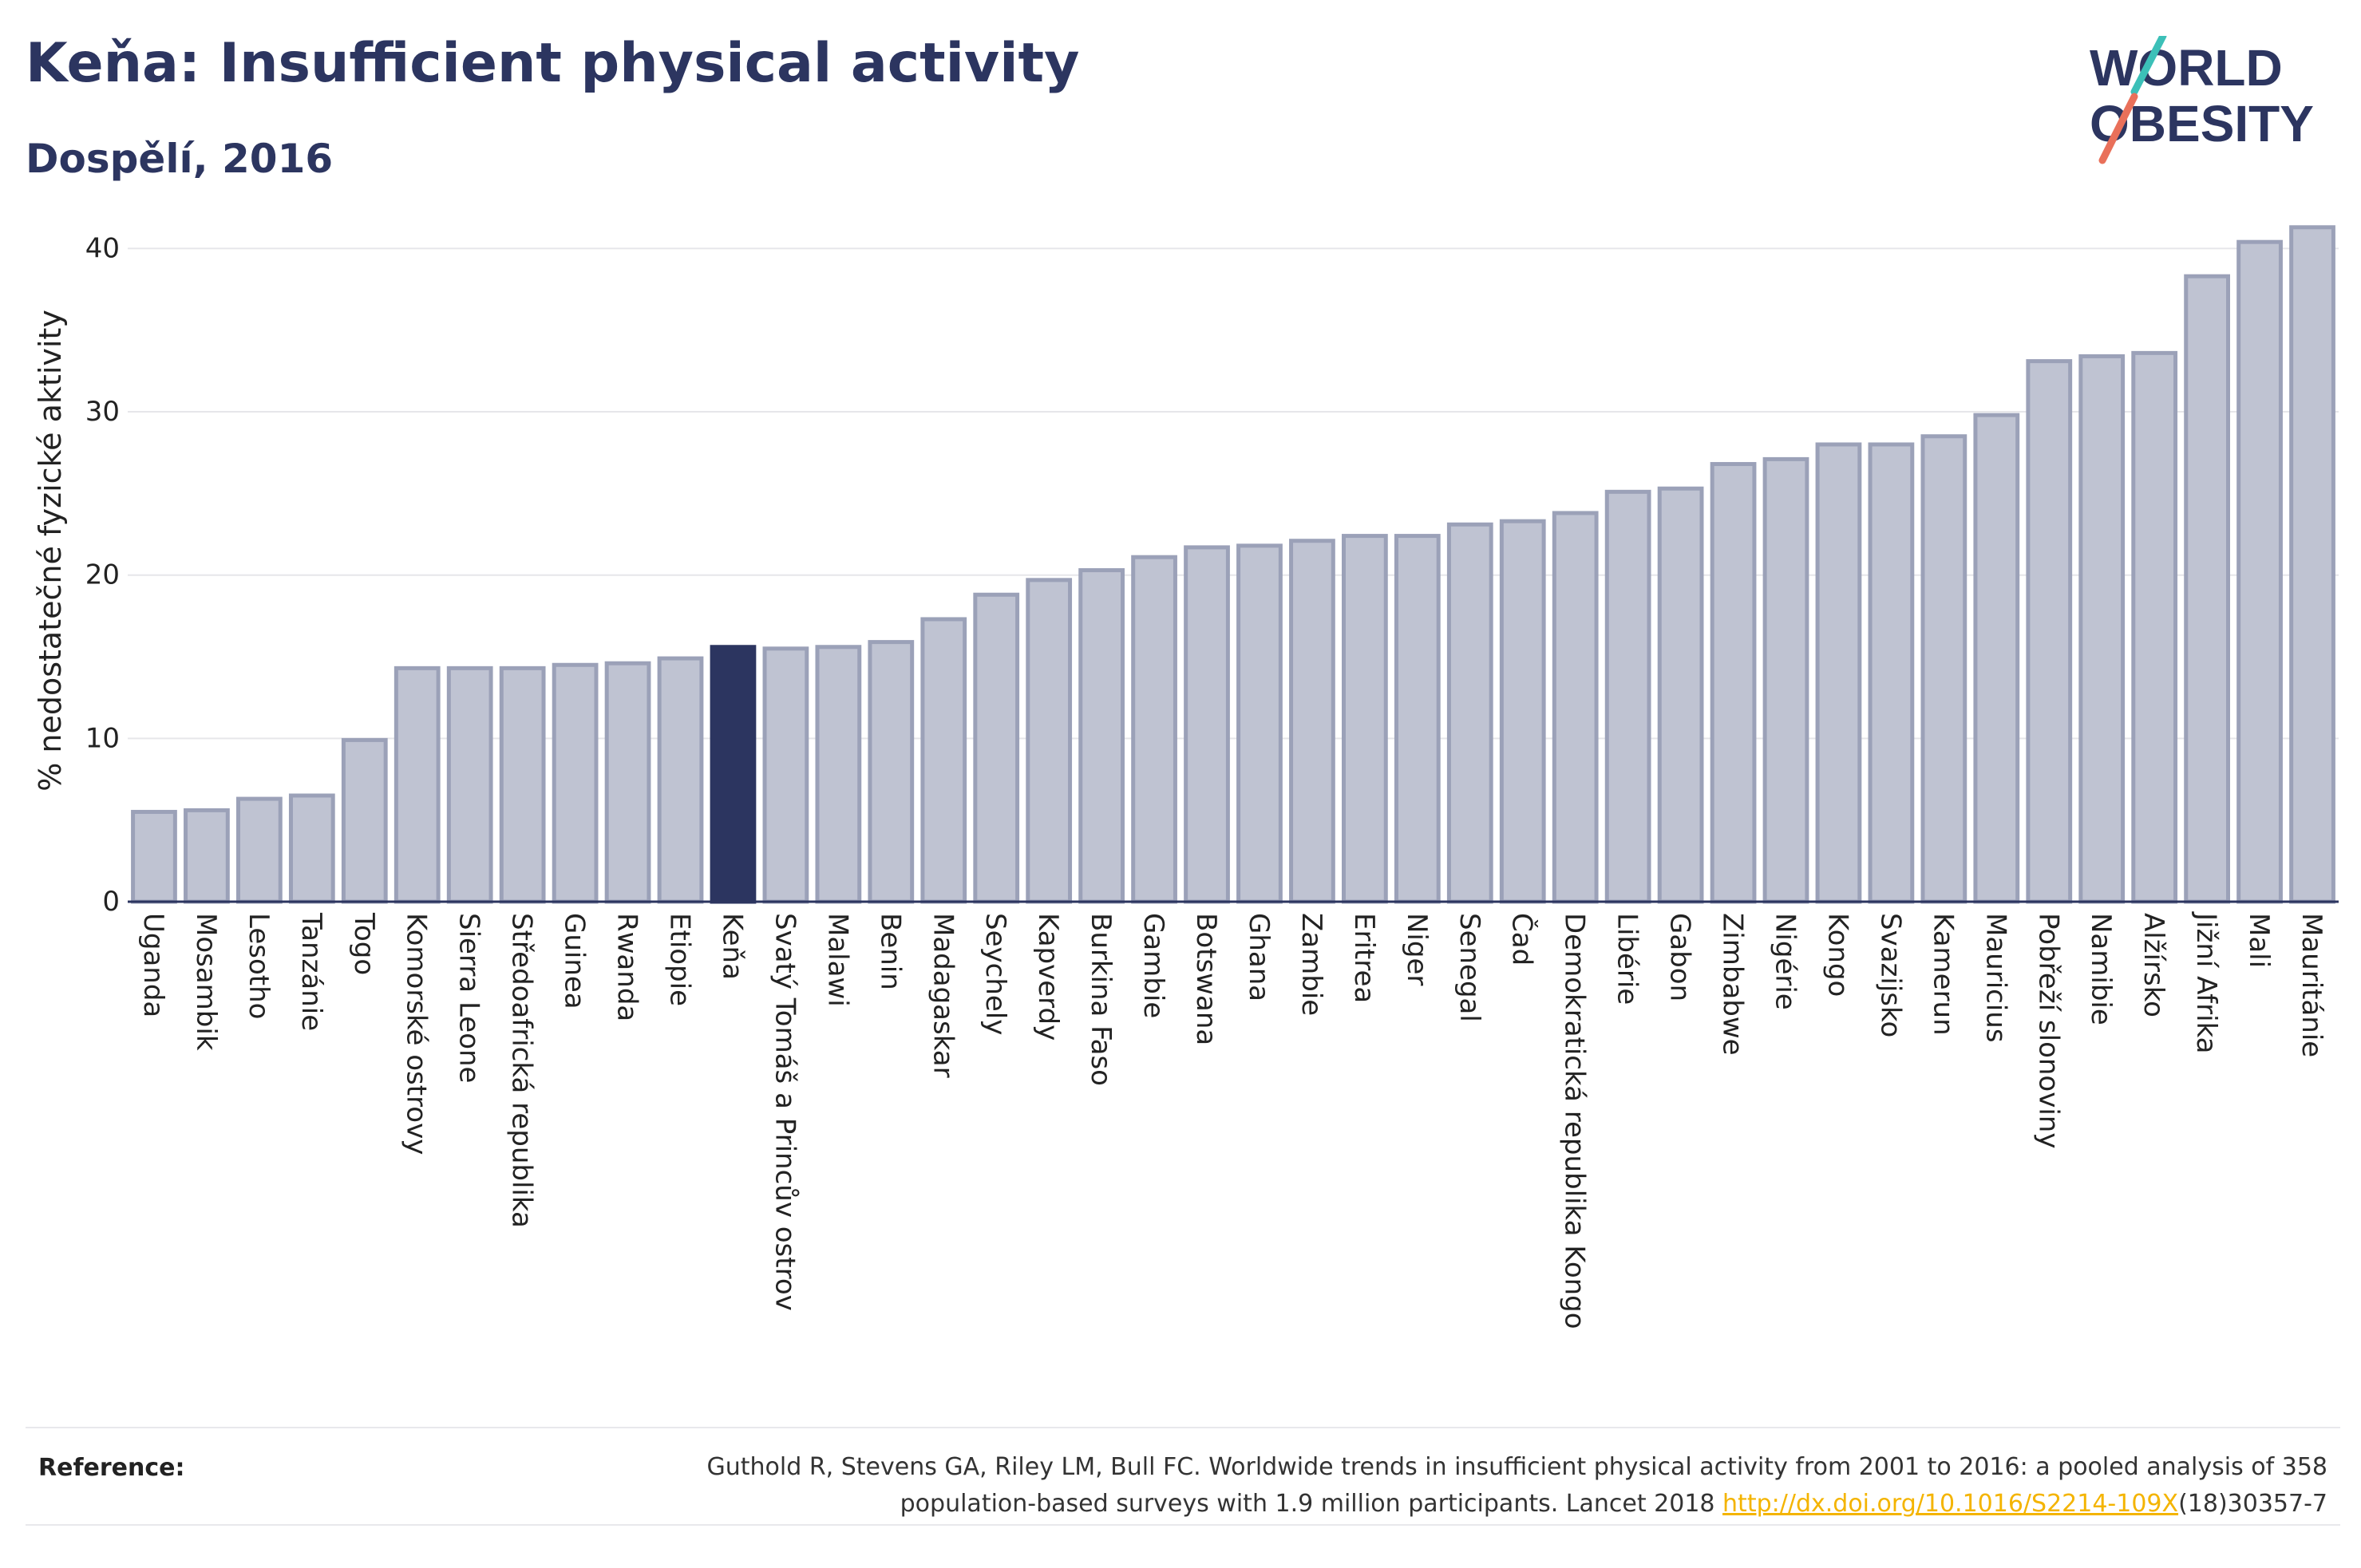  What do you see at coordinates (259, 966) in the screenshot?
I see `x-tick-label: Lesotho` at bounding box center [259, 966].